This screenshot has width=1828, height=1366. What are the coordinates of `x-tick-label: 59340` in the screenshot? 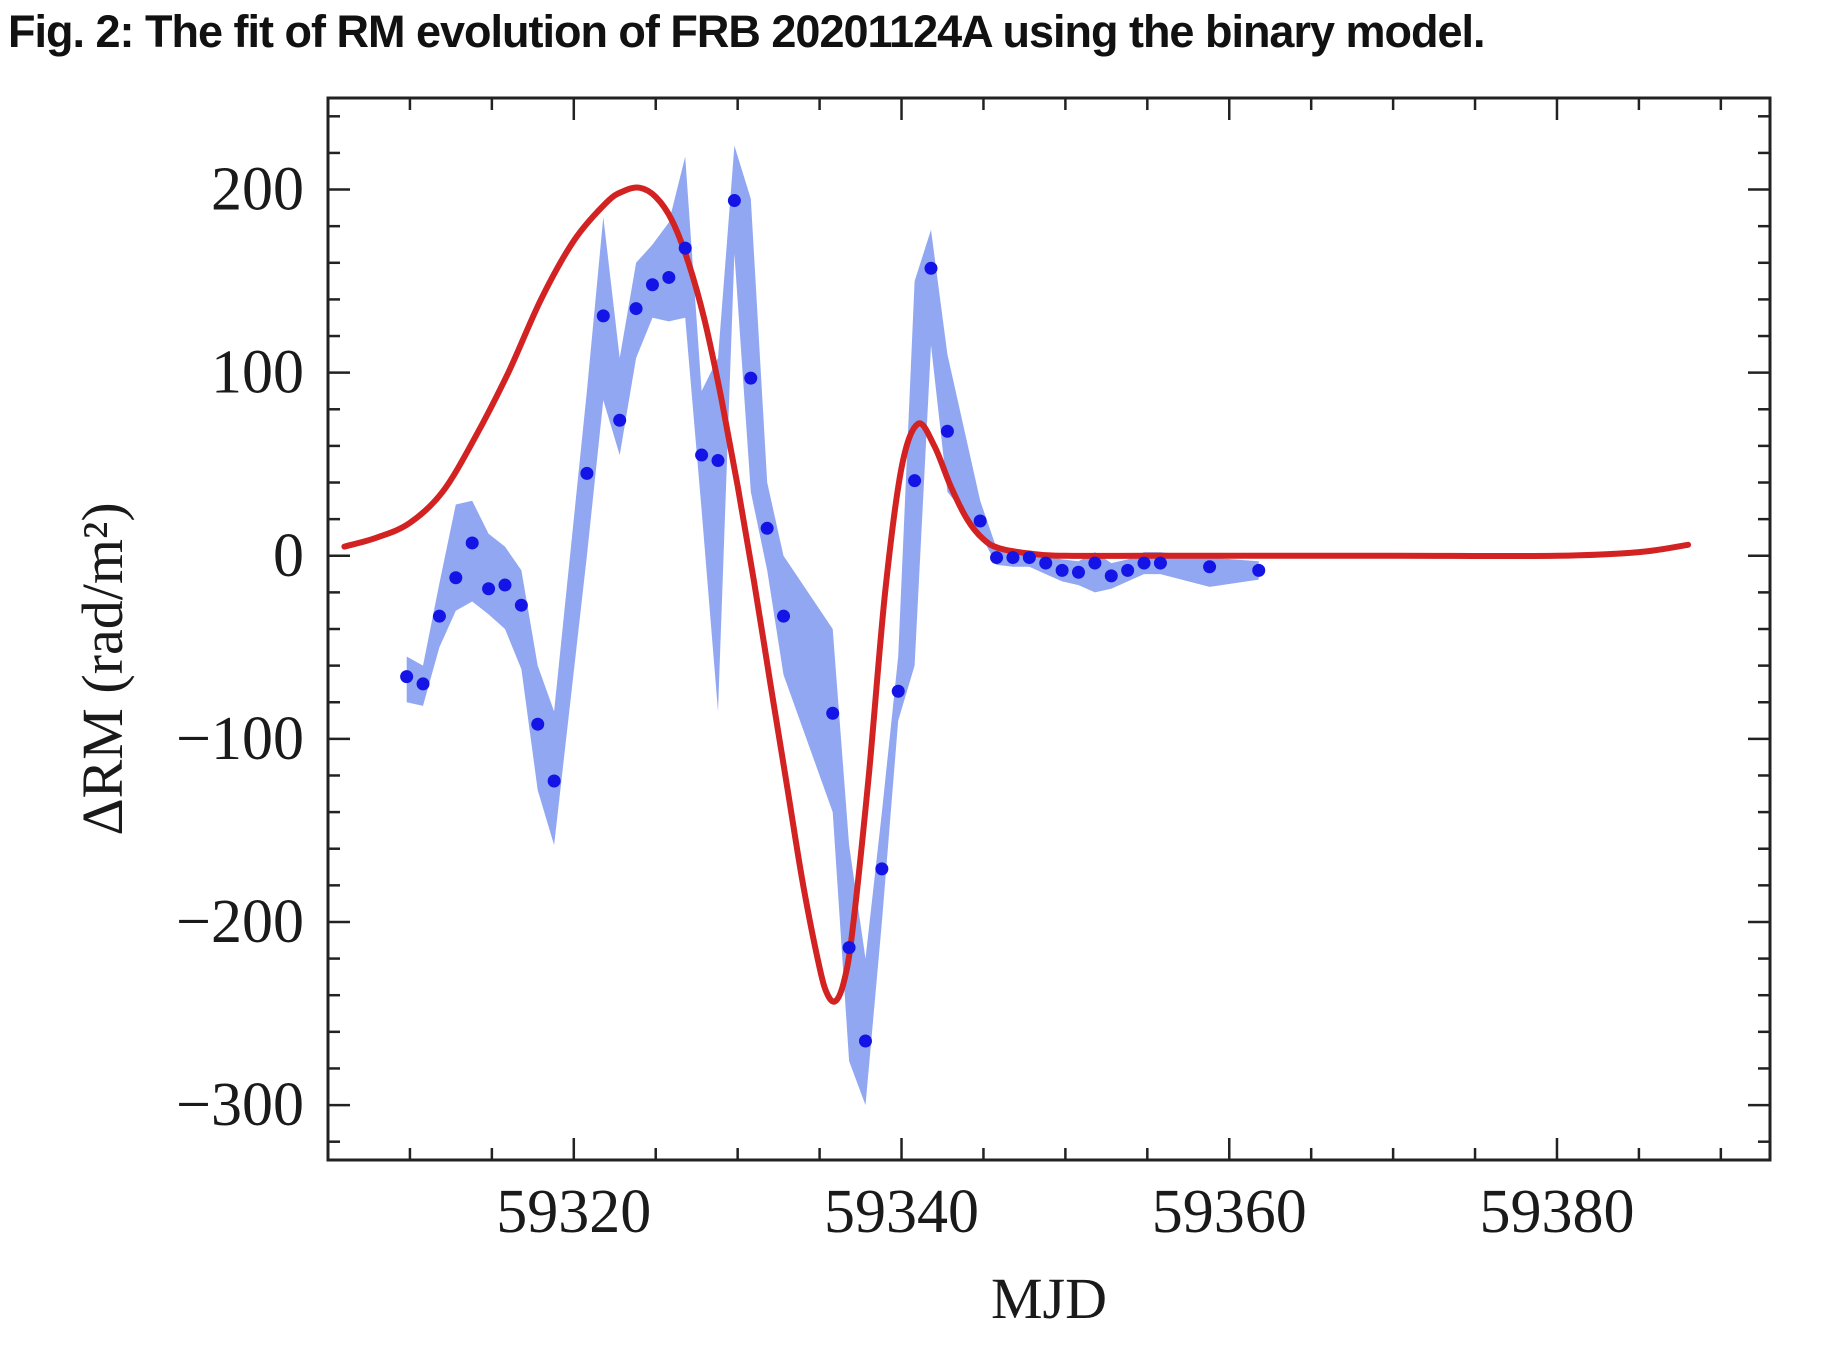 It's located at (901, 1212).